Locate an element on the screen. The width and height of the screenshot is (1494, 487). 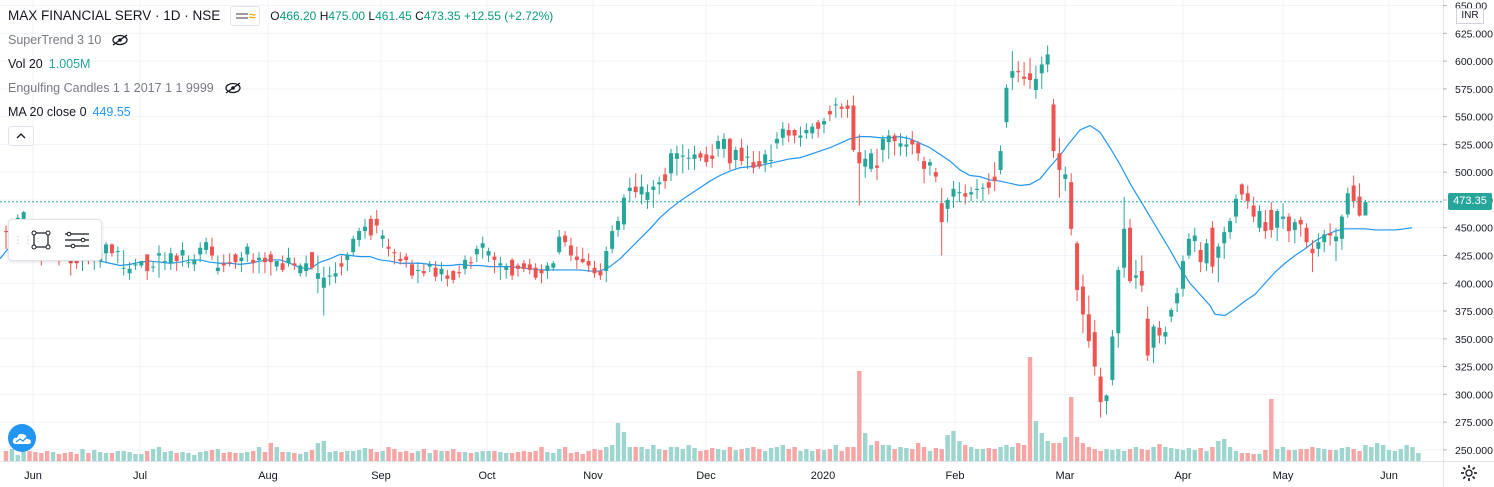
drag-handle-icon: ⋮⋮ is located at coordinates (23, 240).